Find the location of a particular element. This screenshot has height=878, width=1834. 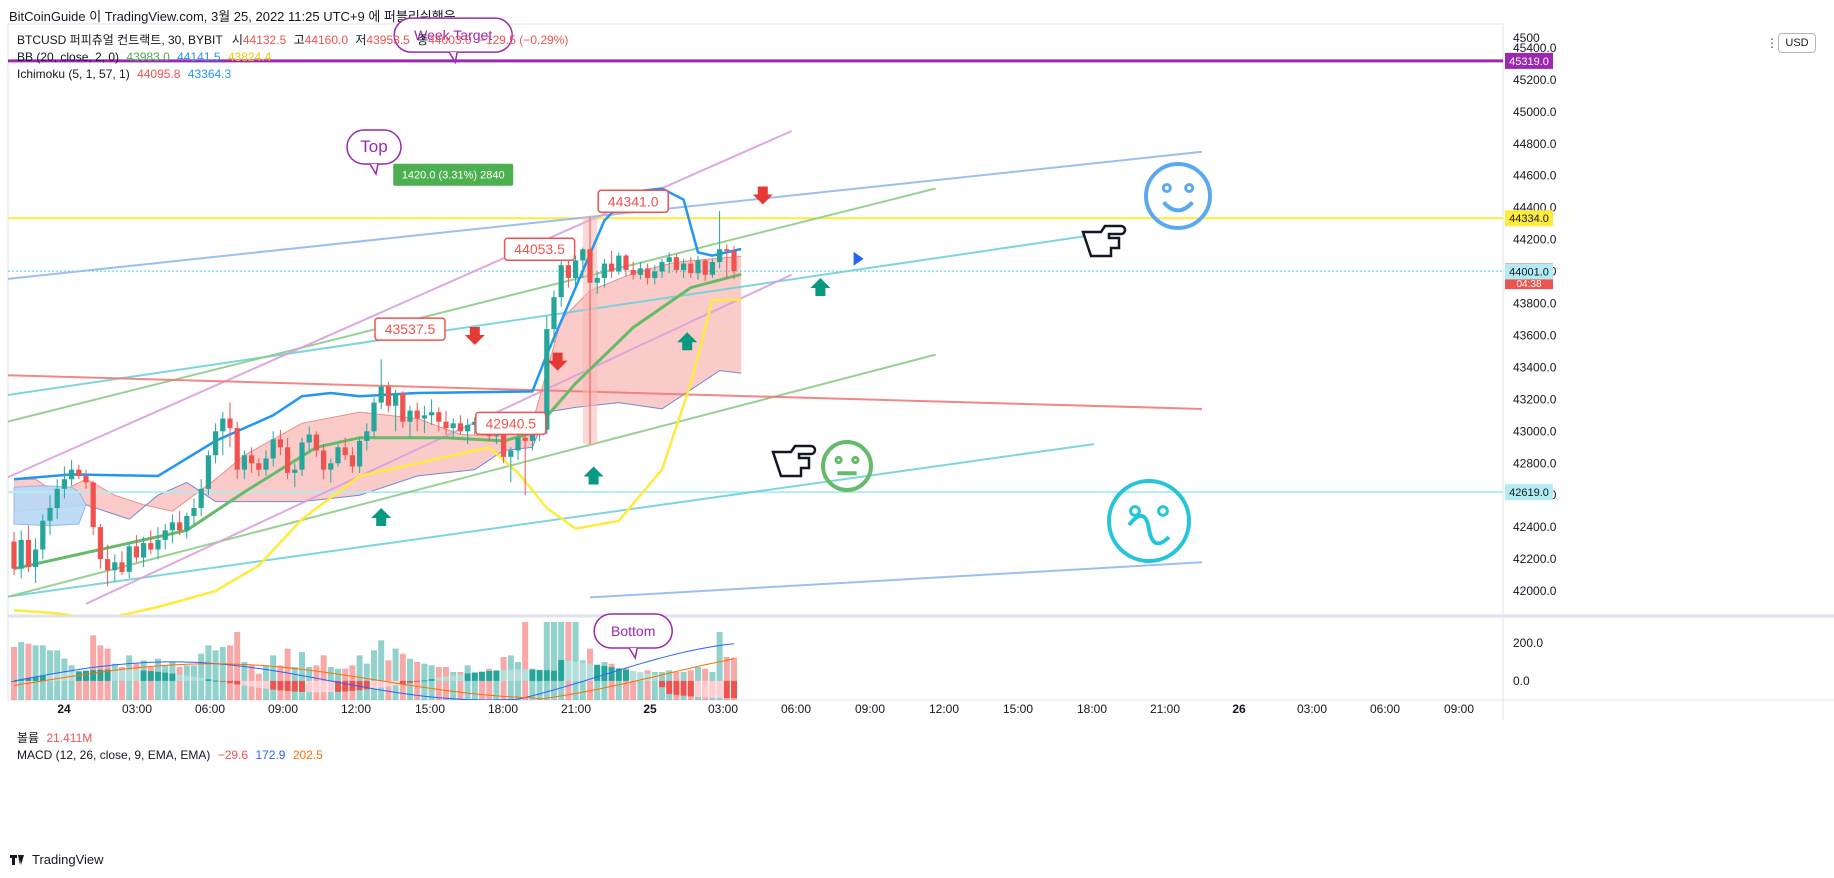

bb-lower-line is located at coordinates (377, 456).